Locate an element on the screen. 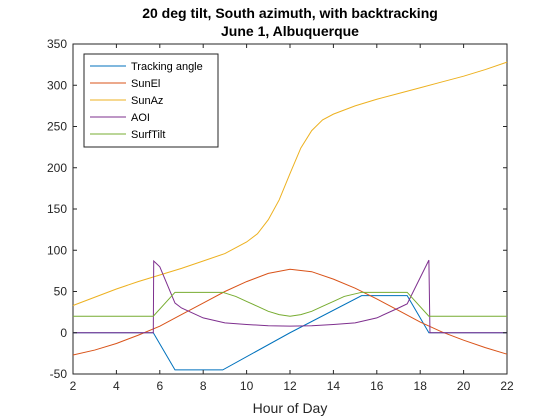 This screenshot has width=560, height=420. x-tick-label-2: 6 is located at coordinates (159, 386).